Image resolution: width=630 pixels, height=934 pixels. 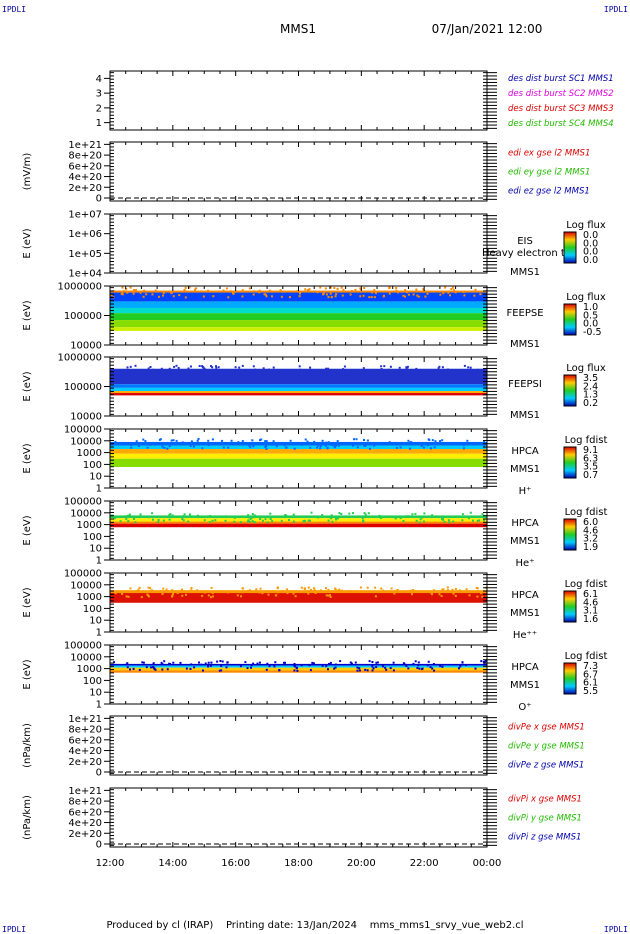 I want to click on y-tick-label: 1000, so click(x=89, y=597).